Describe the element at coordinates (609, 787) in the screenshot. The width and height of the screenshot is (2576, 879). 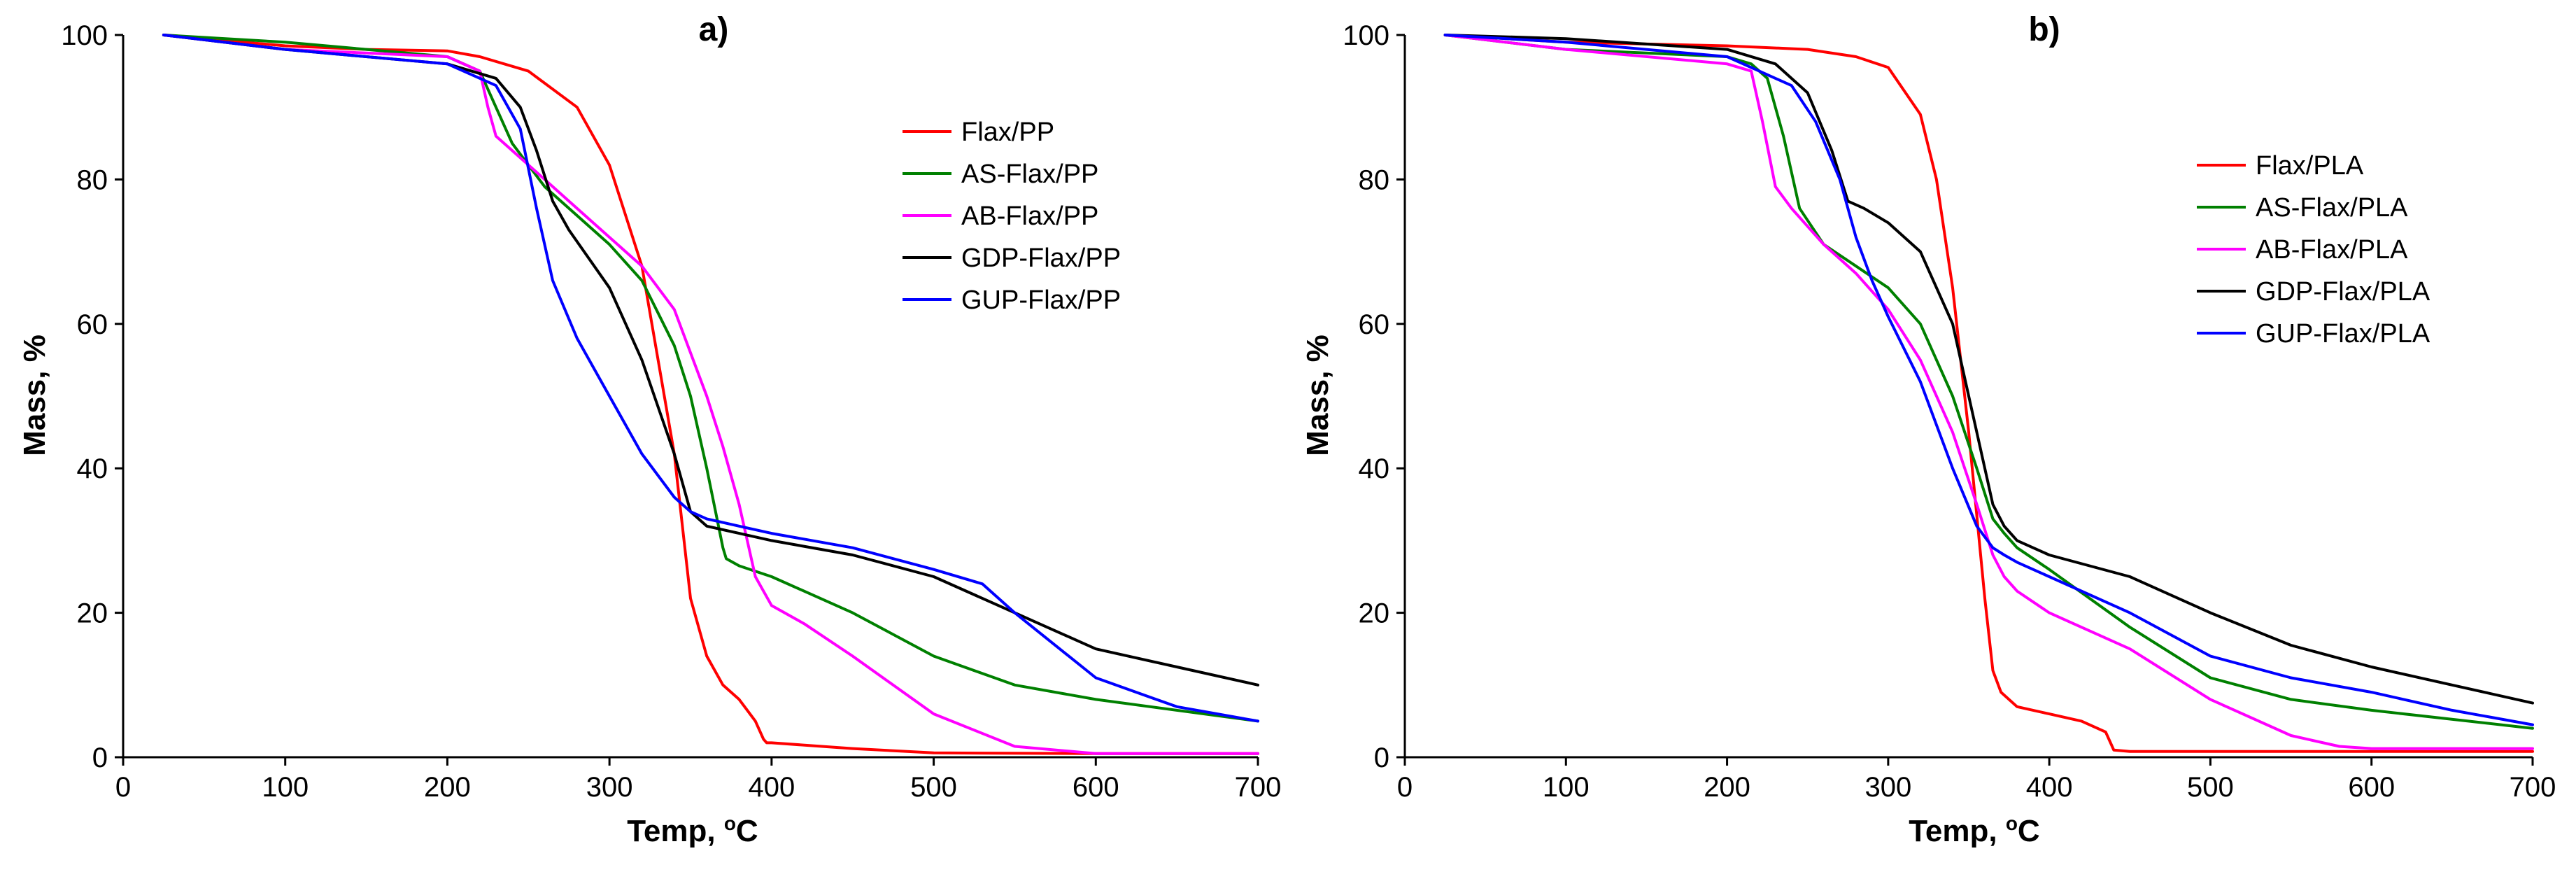
I see `panel-a-x-tick-label: 300` at that location.